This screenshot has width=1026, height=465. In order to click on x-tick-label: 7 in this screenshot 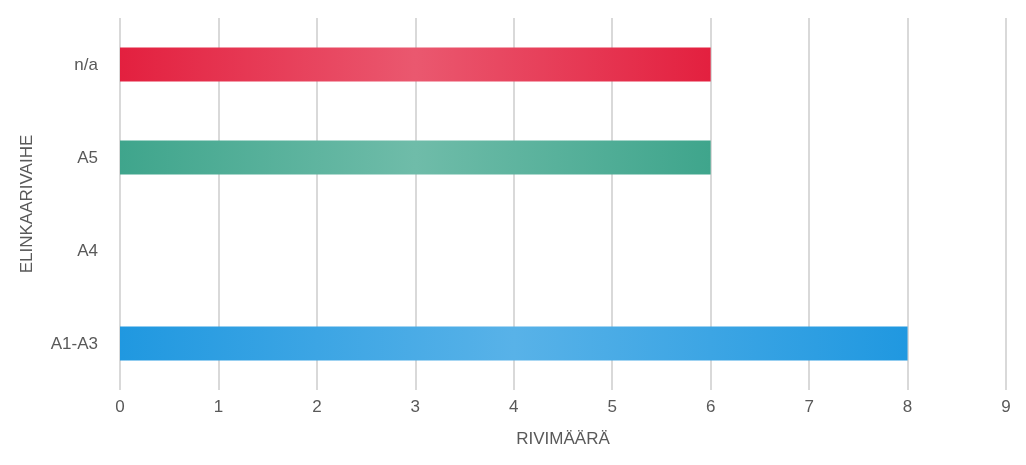, I will do `click(809, 406)`.